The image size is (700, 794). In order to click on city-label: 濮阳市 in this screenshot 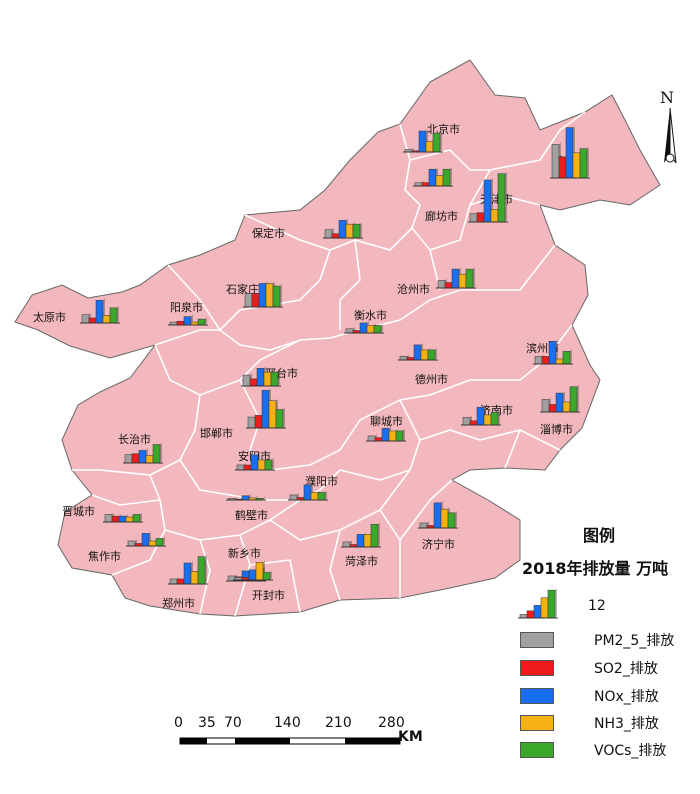, I will do `click(321, 481)`.